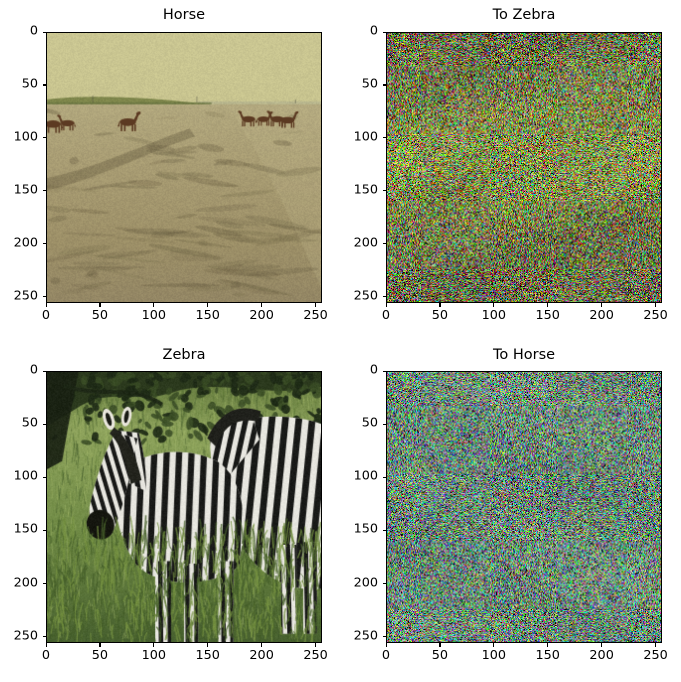 Image resolution: width=681 pixels, height=682 pixels. I want to click on panel-title-horse: Horse, so click(184, 15).